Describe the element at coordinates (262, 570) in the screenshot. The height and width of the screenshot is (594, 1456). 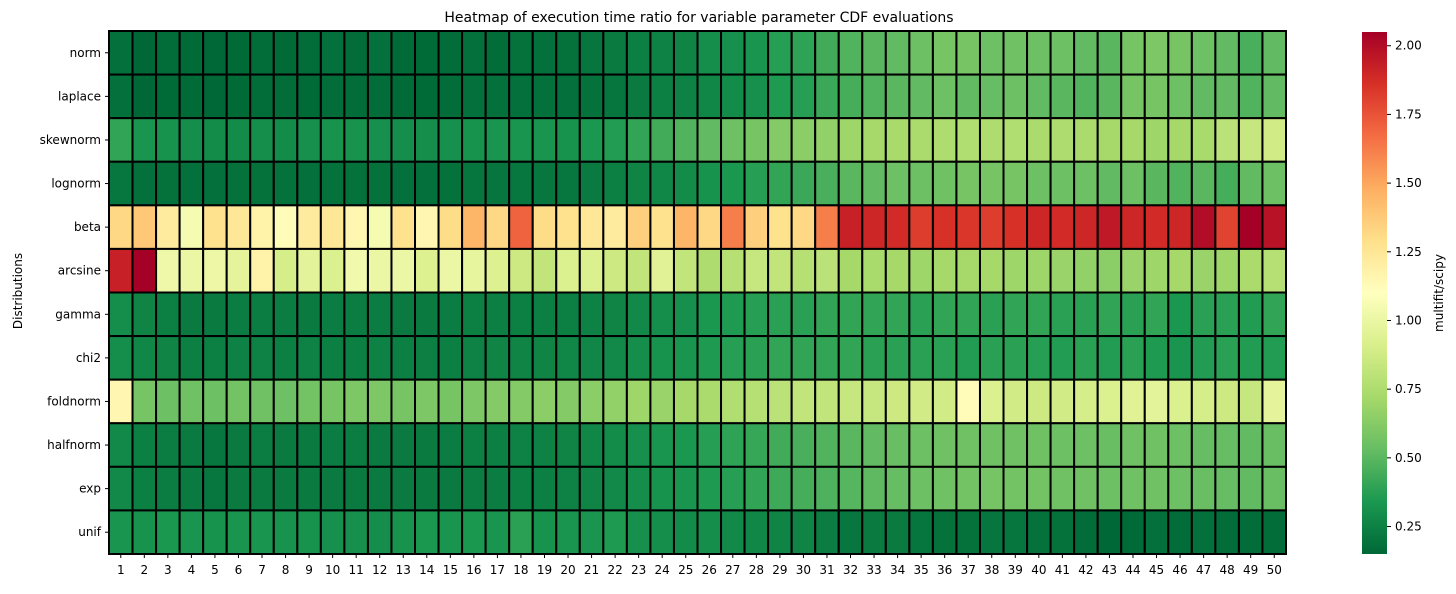
I see `x-tick-label: 7` at that location.